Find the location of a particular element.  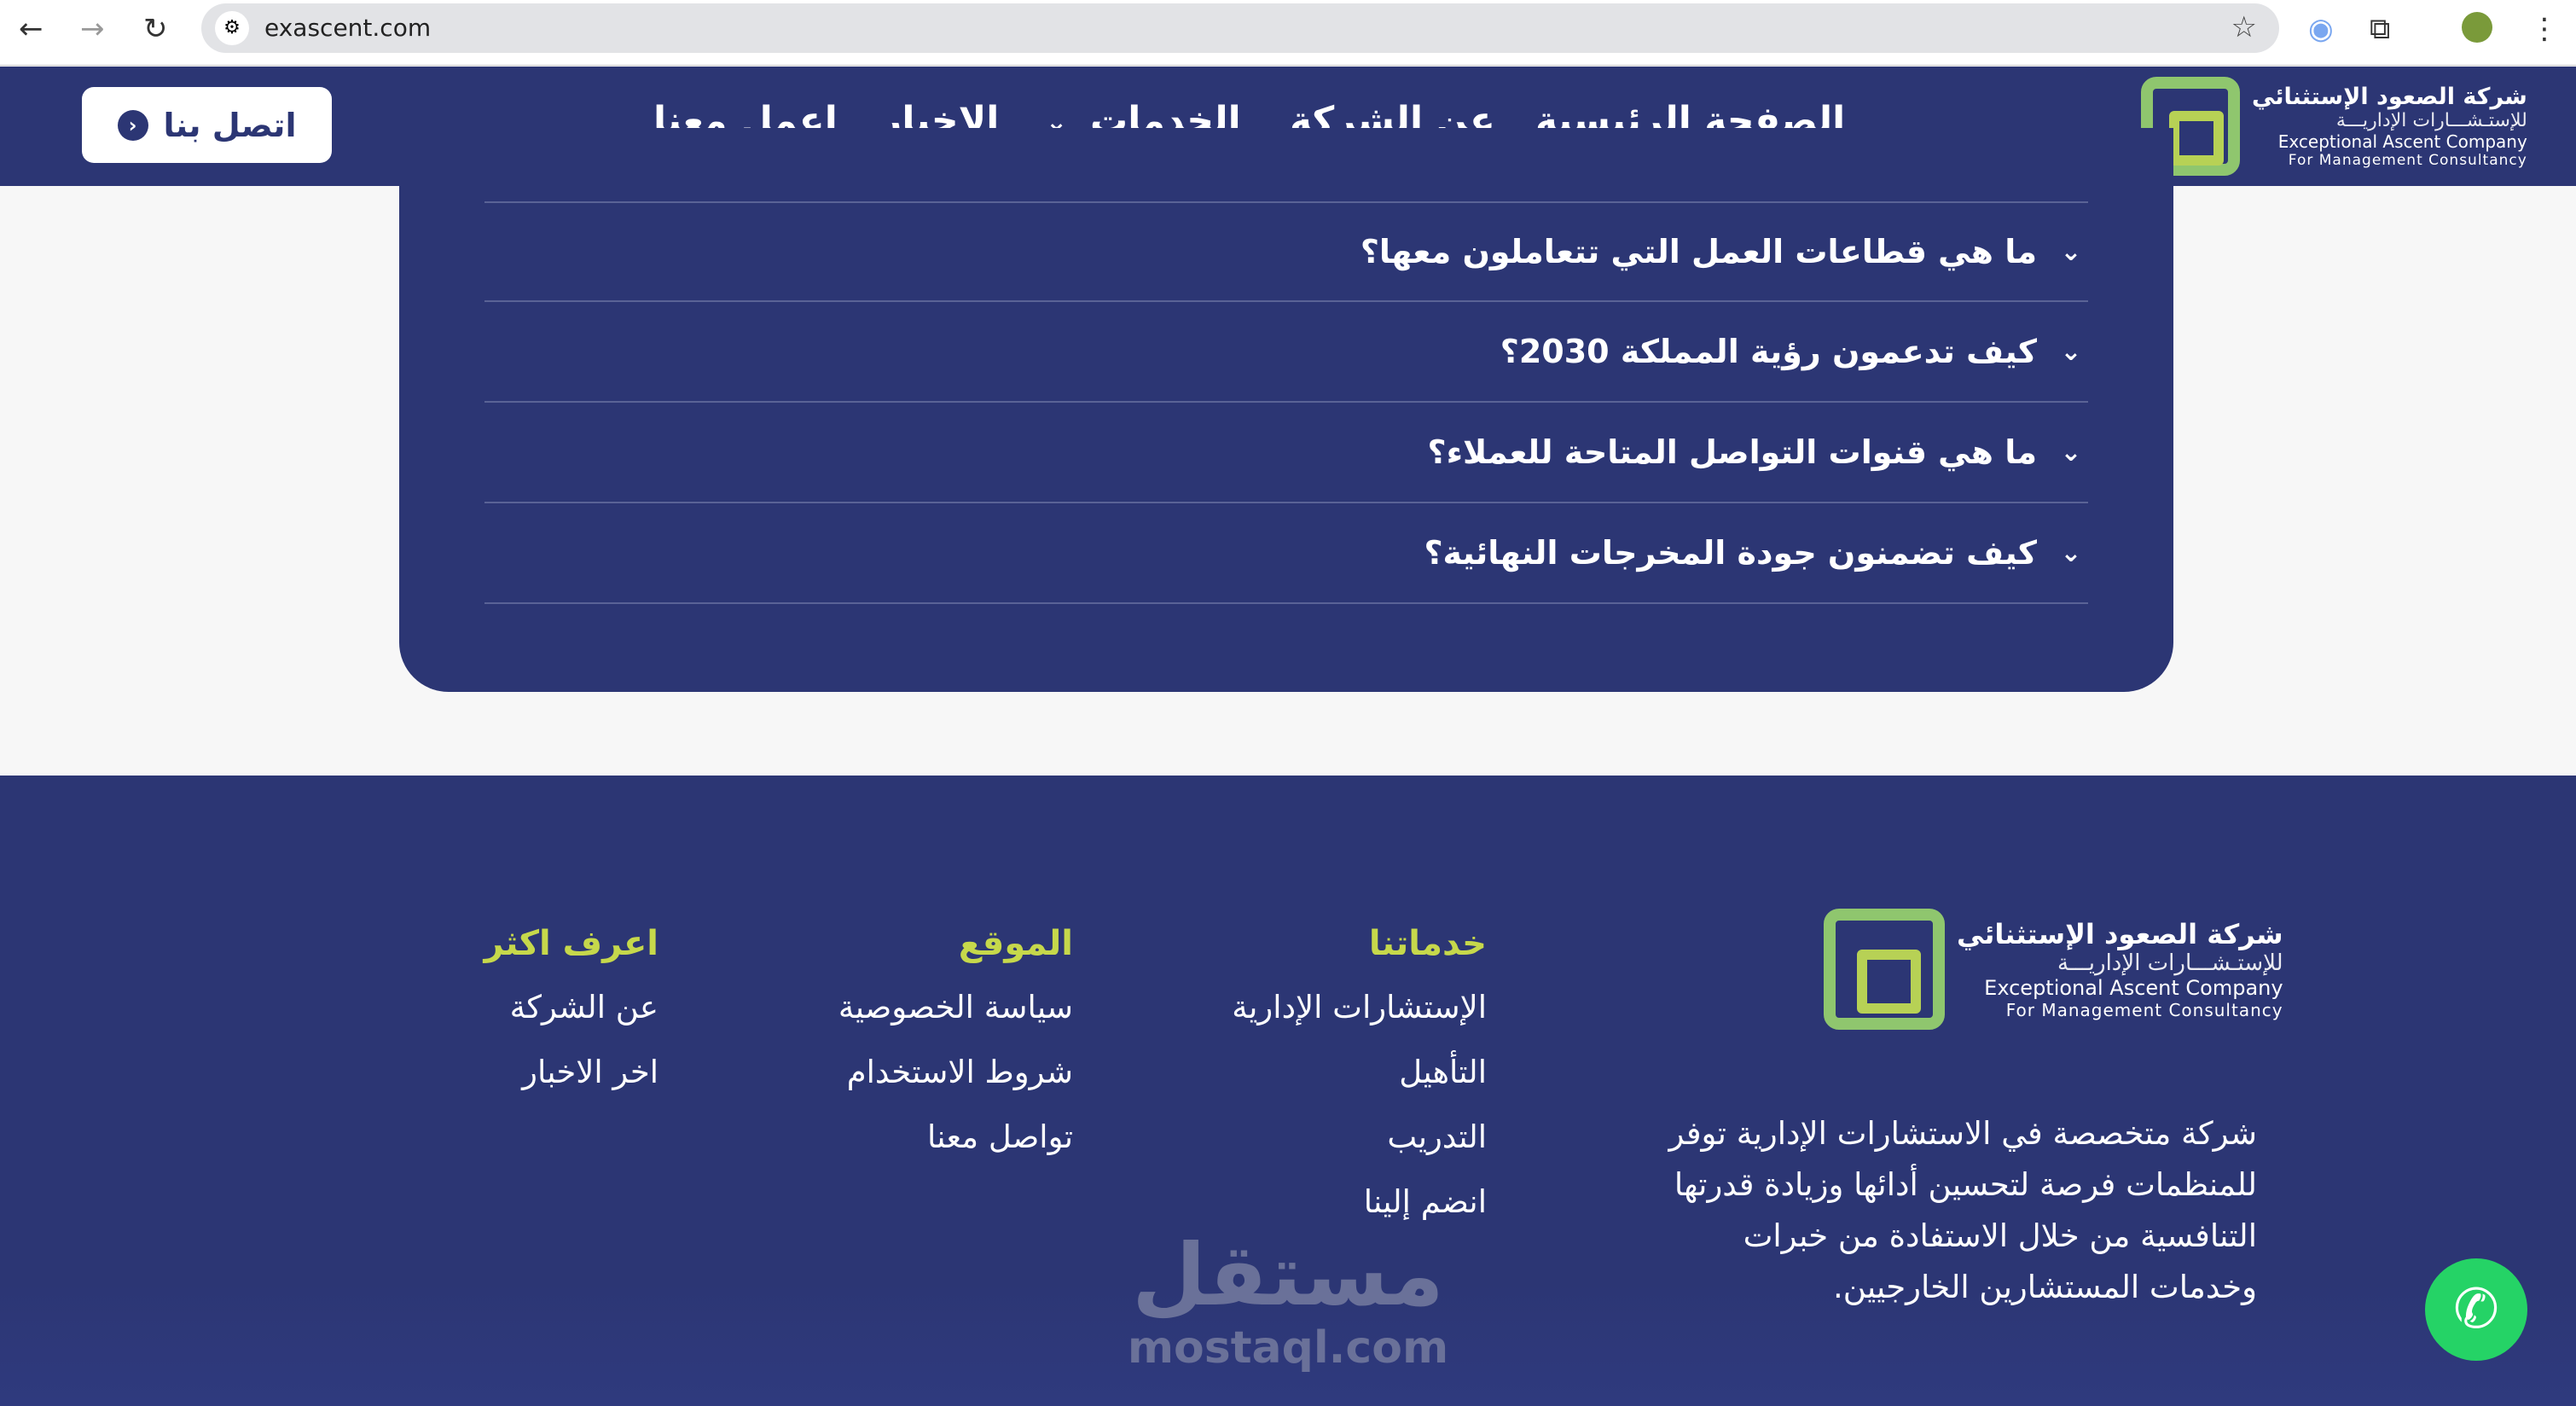

site-settings-icon: ⚙ is located at coordinates (232, 28).